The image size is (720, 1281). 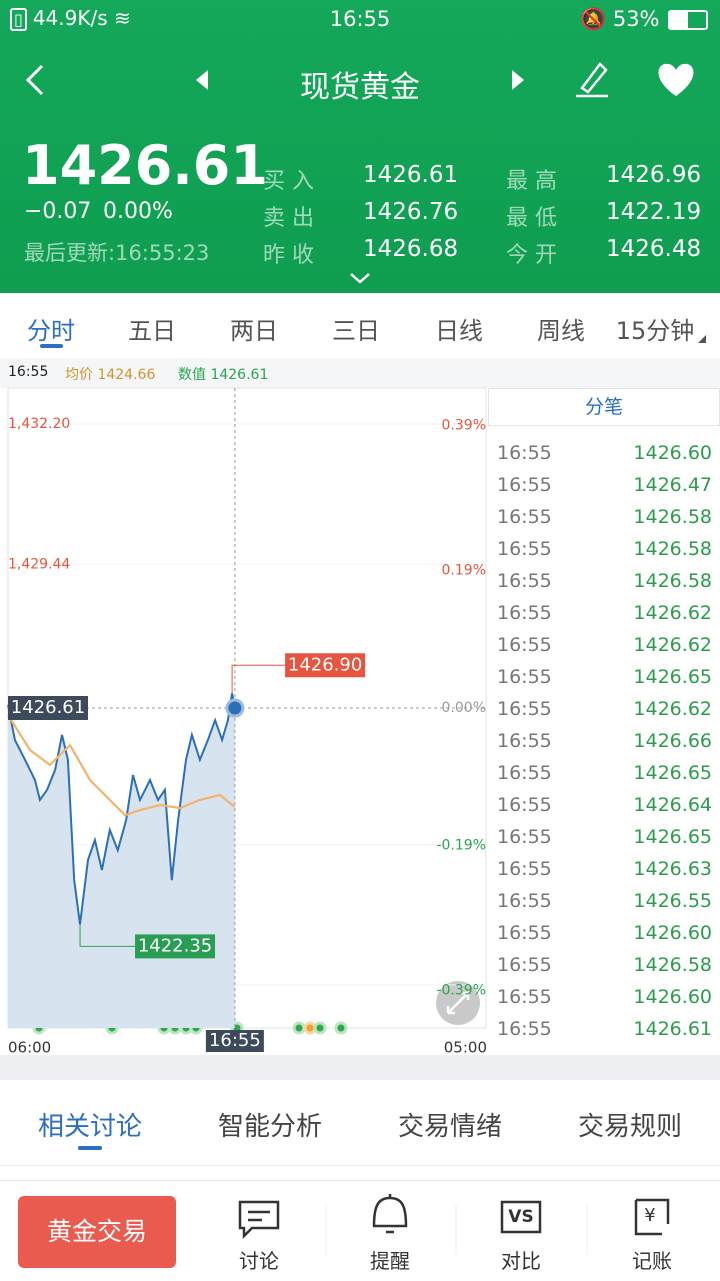 I want to click on period-tab: 周线, so click(x=561, y=331).